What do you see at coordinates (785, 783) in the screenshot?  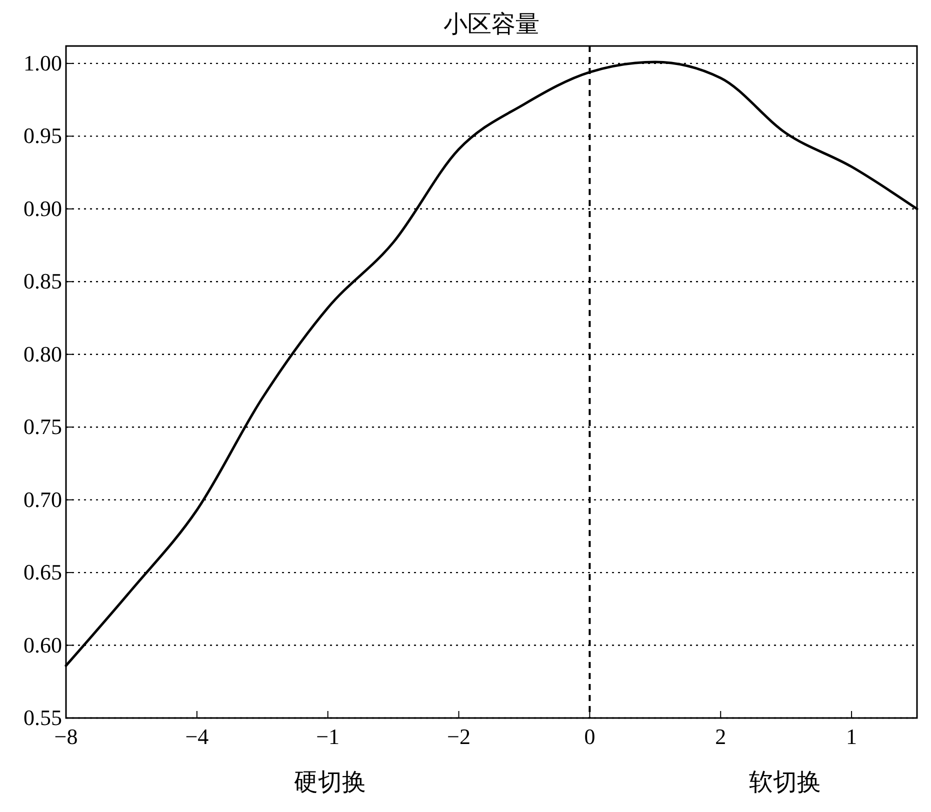 I see `text: 软切换` at bounding box center [785, 783].